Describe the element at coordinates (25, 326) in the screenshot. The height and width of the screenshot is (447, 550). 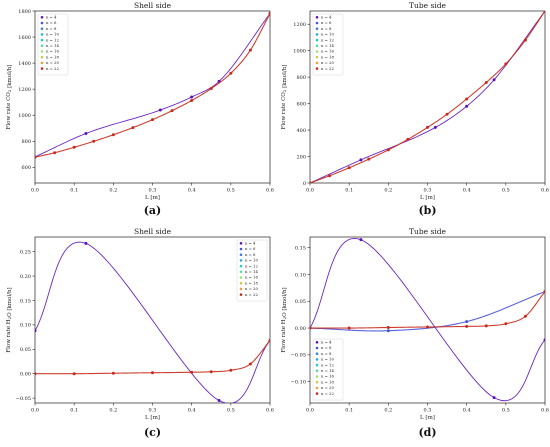
I see `y-tick-label: 0.10` at that location.